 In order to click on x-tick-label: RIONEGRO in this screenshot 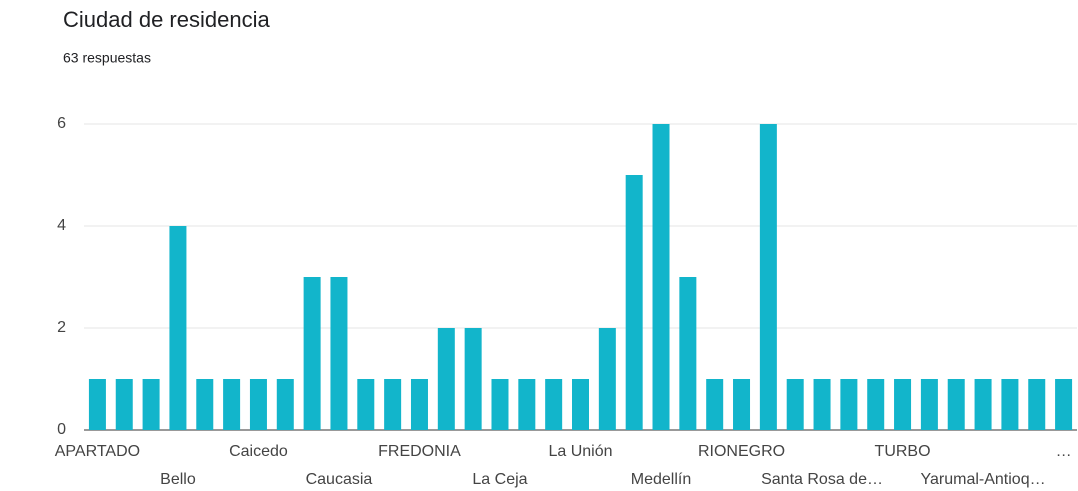, I will do `click(741, 451)`.